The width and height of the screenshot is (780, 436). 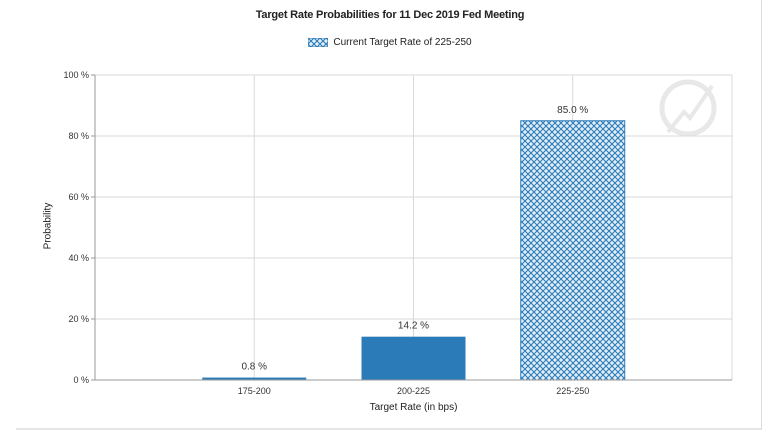 I want to click on legend-swatch-crosshatch, so click(x=318, y=42).